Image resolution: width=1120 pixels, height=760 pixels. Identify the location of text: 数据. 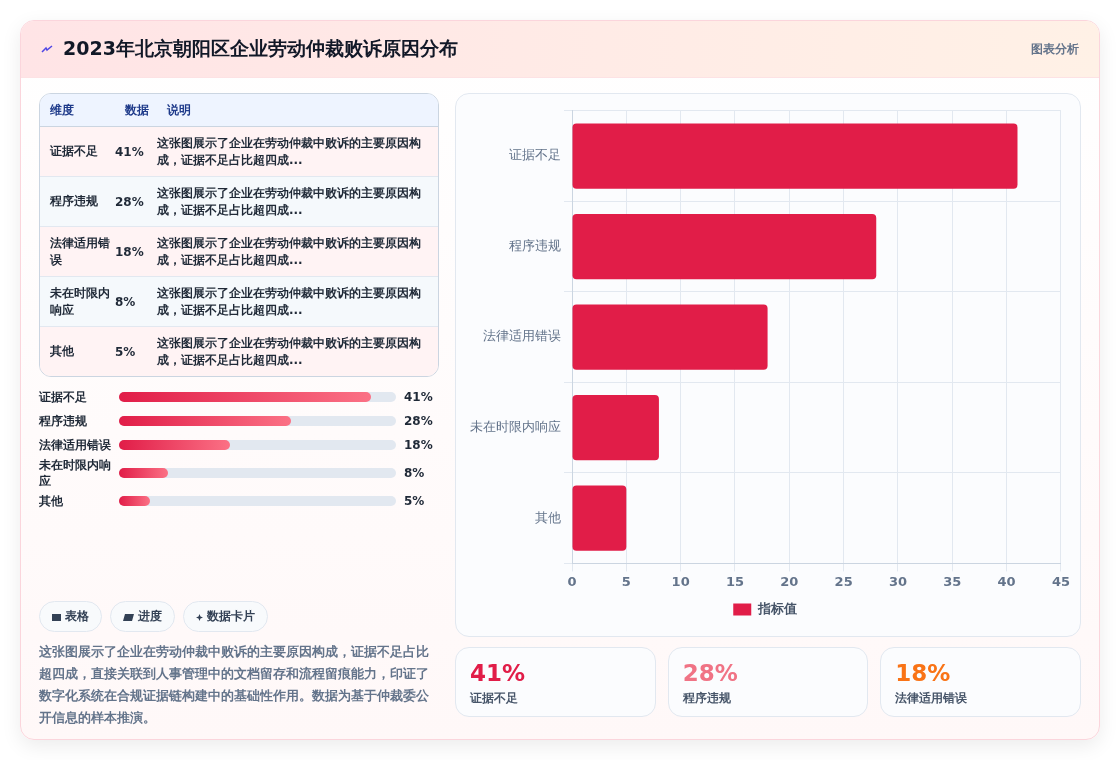
(137, 110).